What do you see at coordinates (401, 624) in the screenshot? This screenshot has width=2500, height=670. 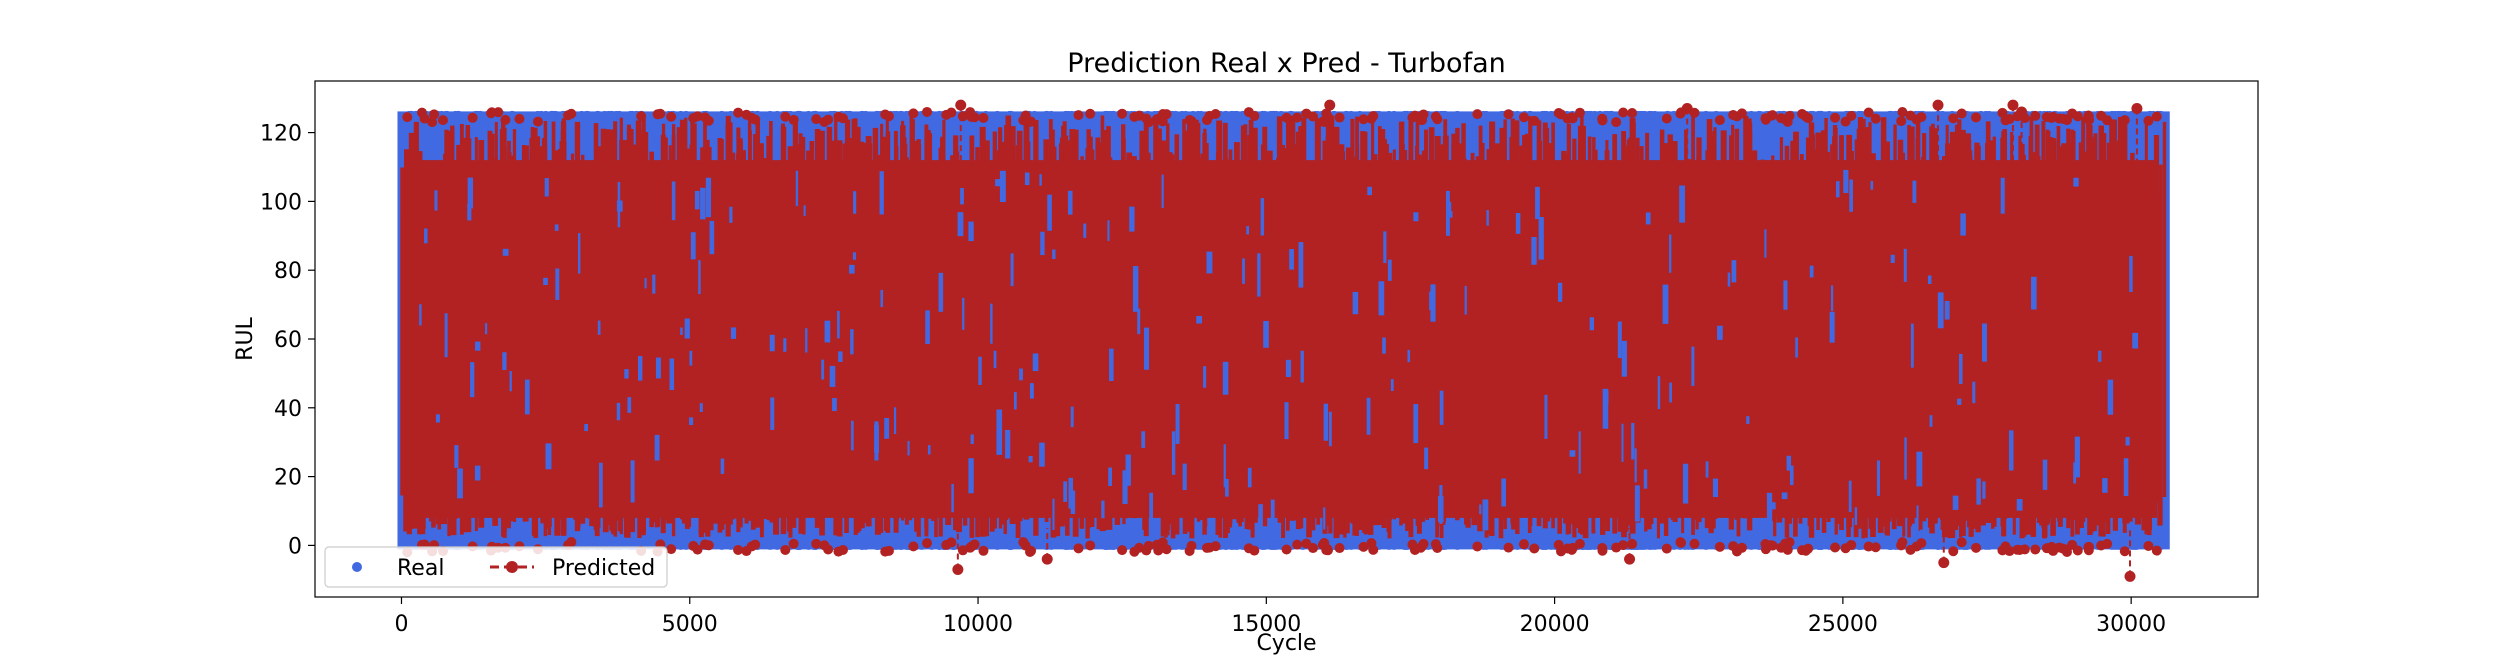 I see `x-tick-label: 0` at bounding box center [401, 624].